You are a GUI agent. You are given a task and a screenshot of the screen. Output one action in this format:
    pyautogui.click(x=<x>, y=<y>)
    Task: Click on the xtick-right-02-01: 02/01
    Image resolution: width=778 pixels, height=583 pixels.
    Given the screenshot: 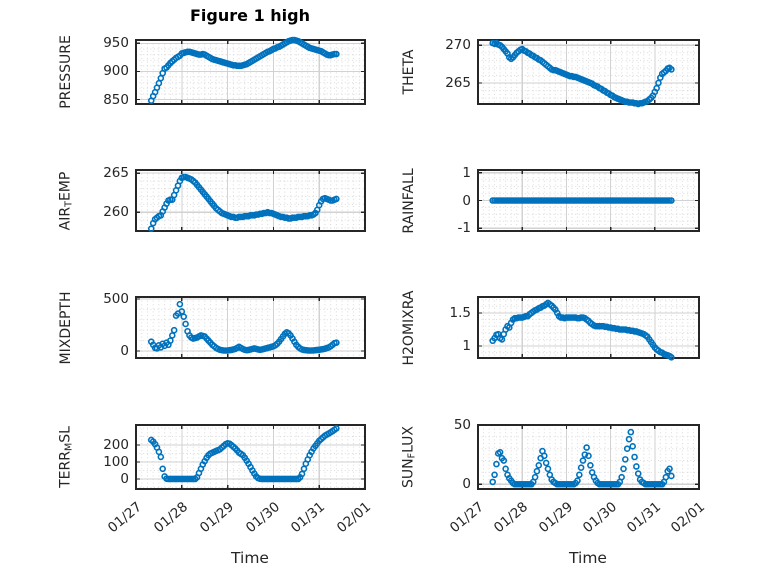 What is the action you would take?
    pyautogui.click(x=688, y=517)
    